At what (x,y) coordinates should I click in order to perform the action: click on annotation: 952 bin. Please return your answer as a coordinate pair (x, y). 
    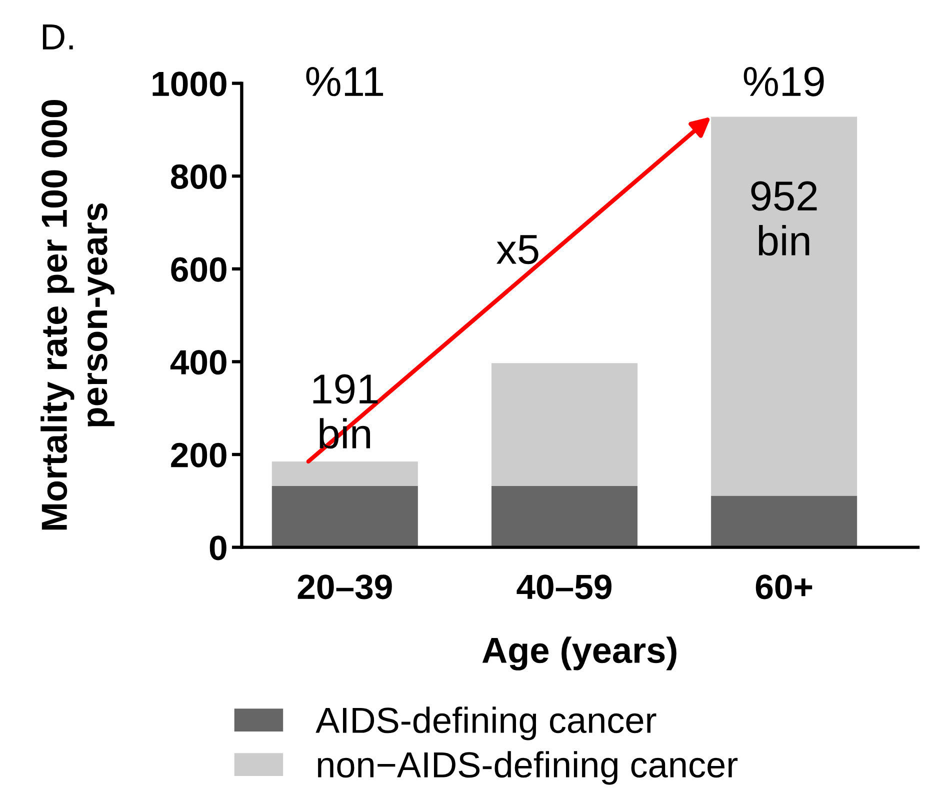
    Looking at the image, I should click on (784, 218).